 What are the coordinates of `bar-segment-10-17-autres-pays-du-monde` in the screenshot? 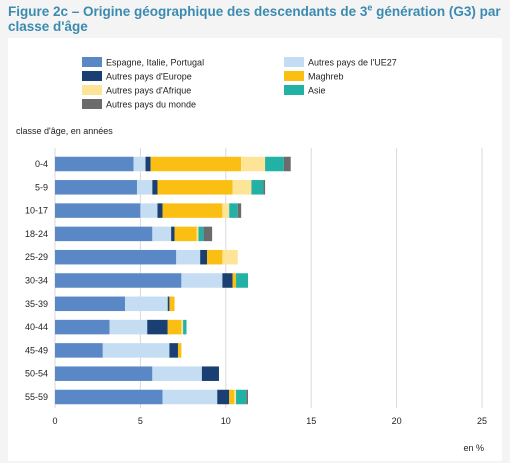 It's located at (239, 210).